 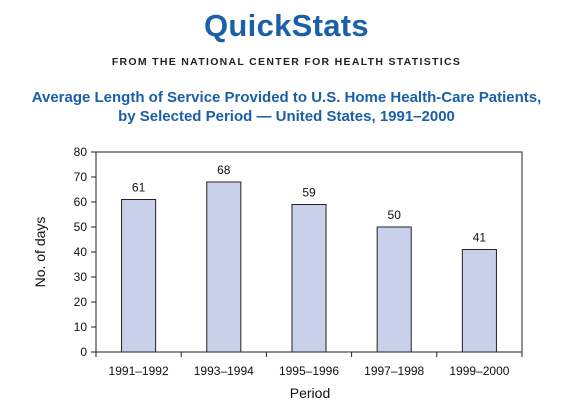 What do you see at coordinates (480, 238) in the screenshot?
I see `bar-value-label: 41` at bounding box center [480, 238].